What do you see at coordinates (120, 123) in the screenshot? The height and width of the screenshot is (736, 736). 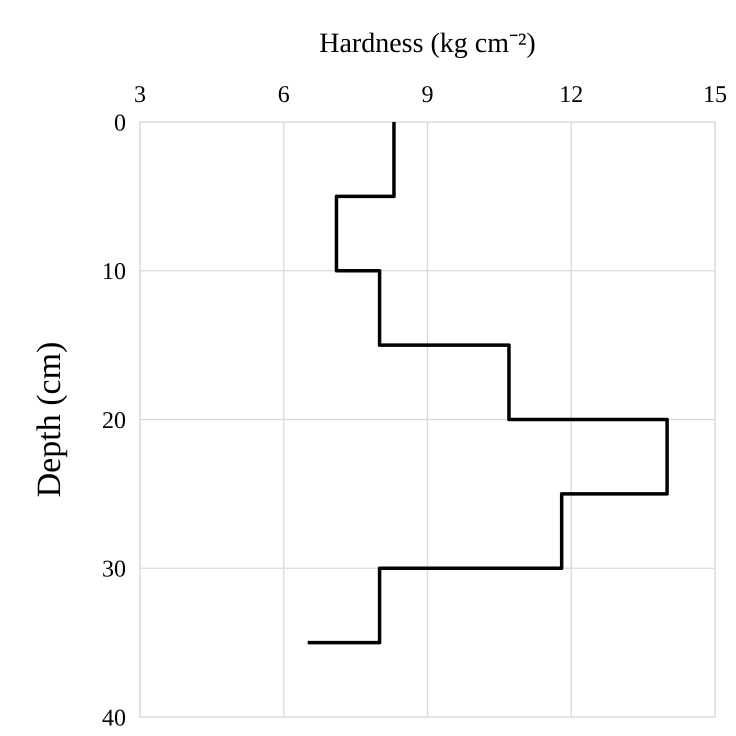 I see `y-tick-label: 0` at bounding box center [120, 123].